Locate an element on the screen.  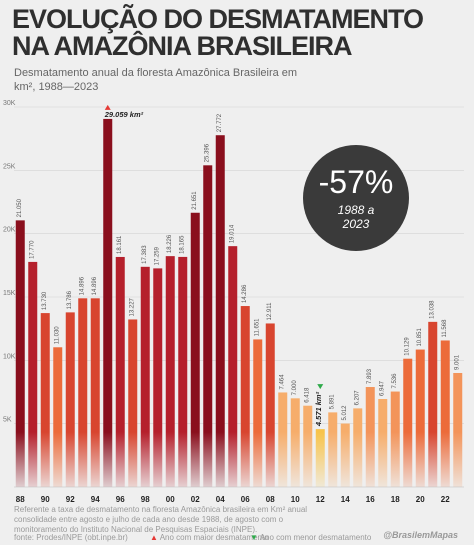
x-tick-label: 08 is located at coordinates (270, 499).